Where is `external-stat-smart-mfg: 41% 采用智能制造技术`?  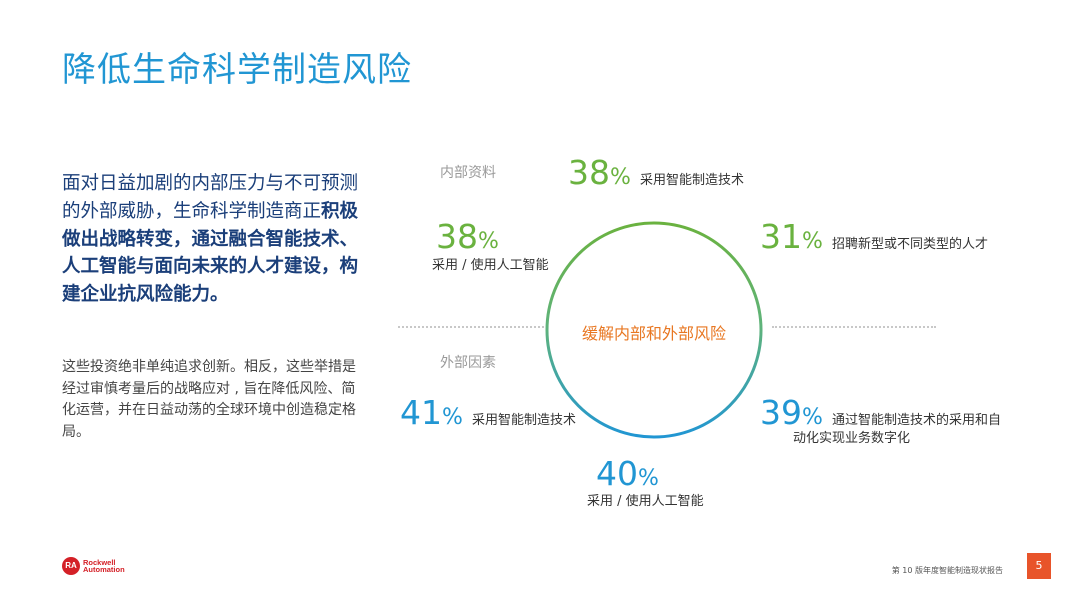
external-stat-smart-mfg: 41% 采用智能制造技术 is located at coordinates (488, 412).